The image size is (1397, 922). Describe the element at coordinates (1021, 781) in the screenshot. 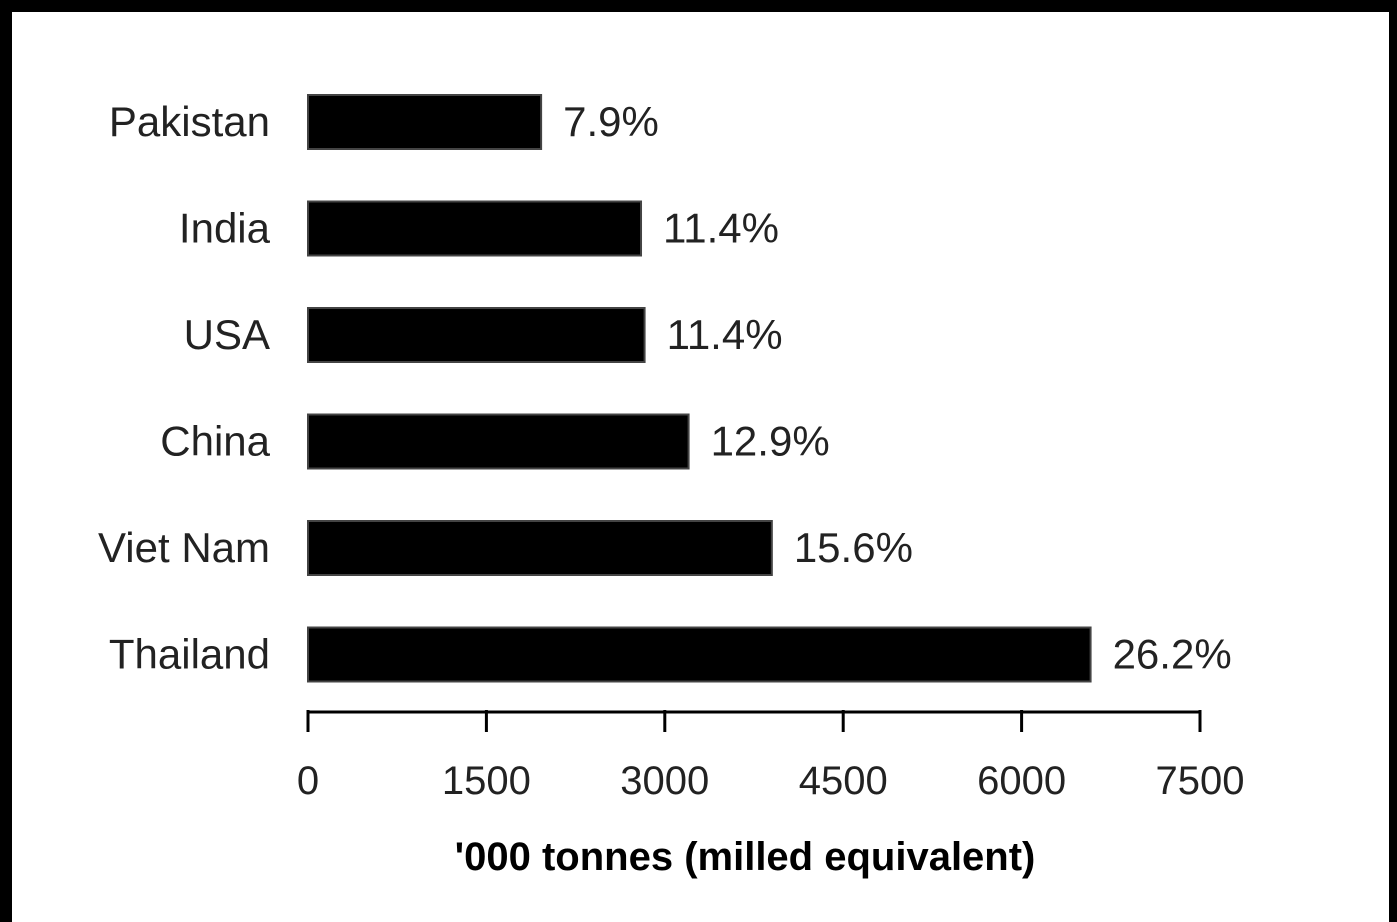

I see `x-tick-label: 6000` at that location.